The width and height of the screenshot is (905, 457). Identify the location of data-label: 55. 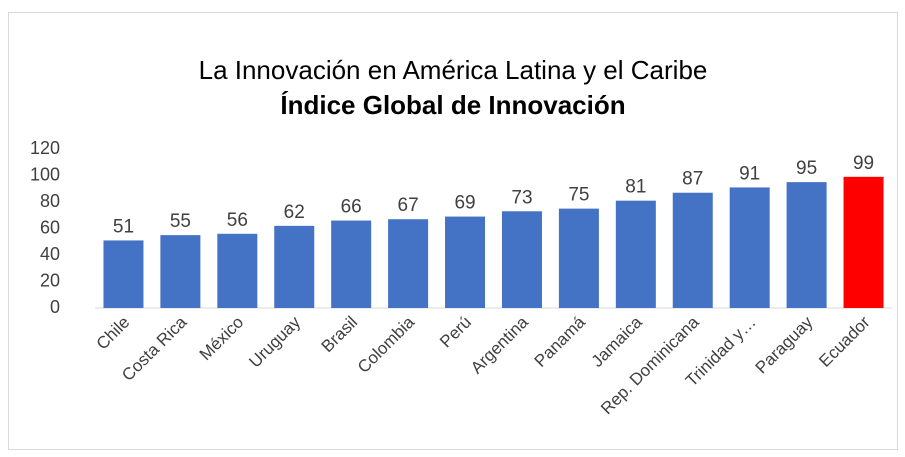
(180, 221).